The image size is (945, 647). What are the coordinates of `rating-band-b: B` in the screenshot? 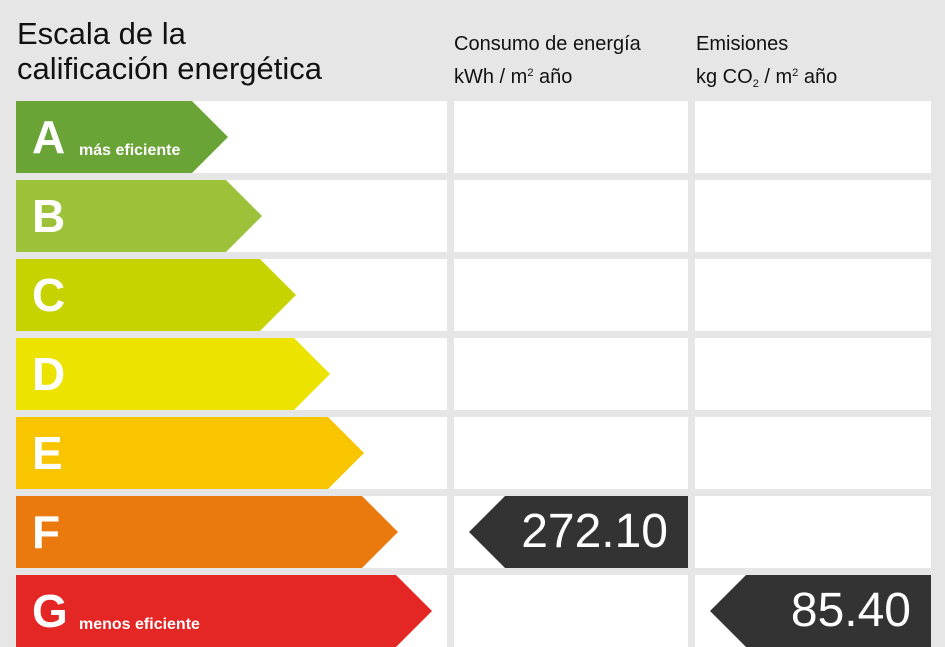 It's located at (139, 216).